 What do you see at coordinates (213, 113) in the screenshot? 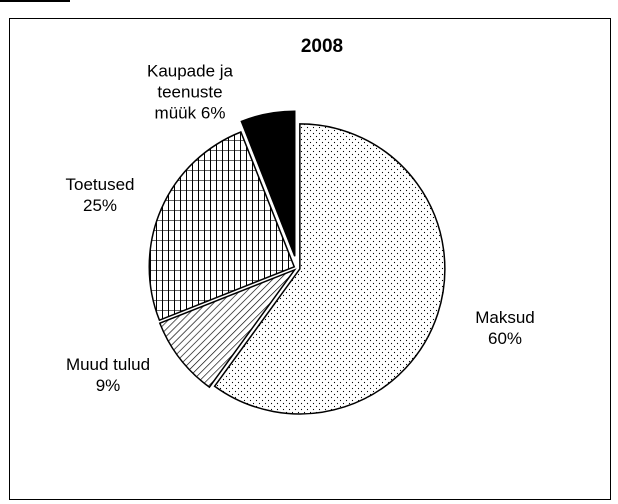
I see `value-label: 6%` at bounding box center [213, 113].